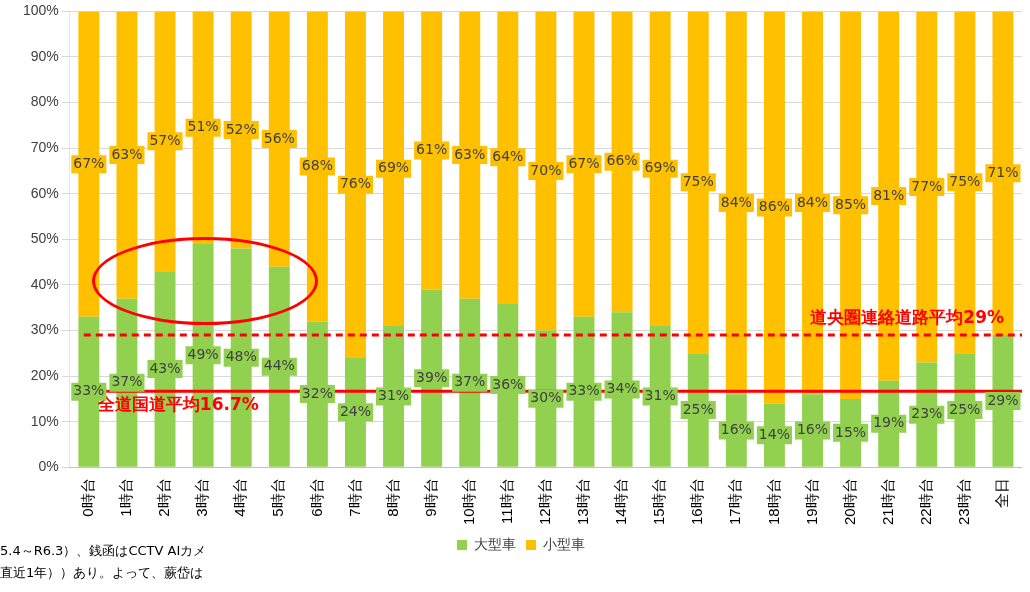 The image size is (1030, 592). Describe the element at coordinates (87, 497) in the screenshot. I see `x-tick-label: 0時台` at that location.